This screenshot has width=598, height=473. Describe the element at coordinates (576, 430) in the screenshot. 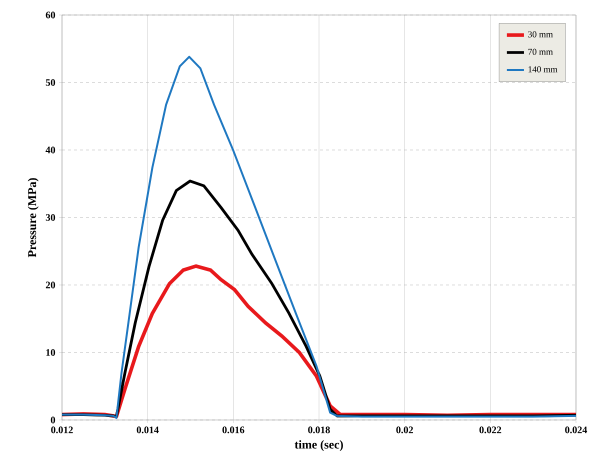

I see `x-tick-label: 0.024` at that location.